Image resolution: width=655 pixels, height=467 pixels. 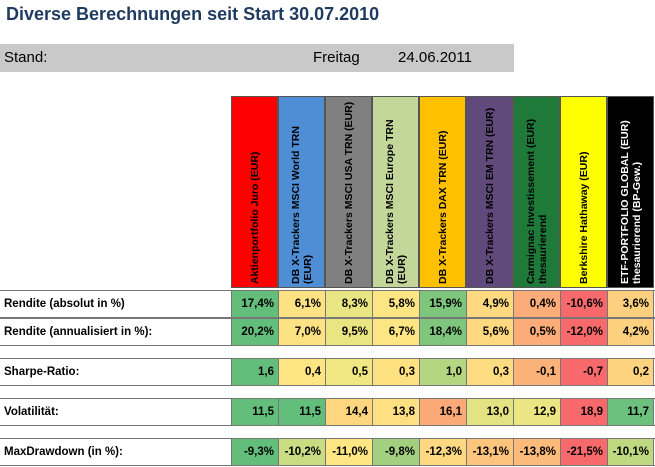 What do you see at coordinates (489, 304) in the screenshot?
I see `table-cell: 4,9%` at bounding box center [489, 304].